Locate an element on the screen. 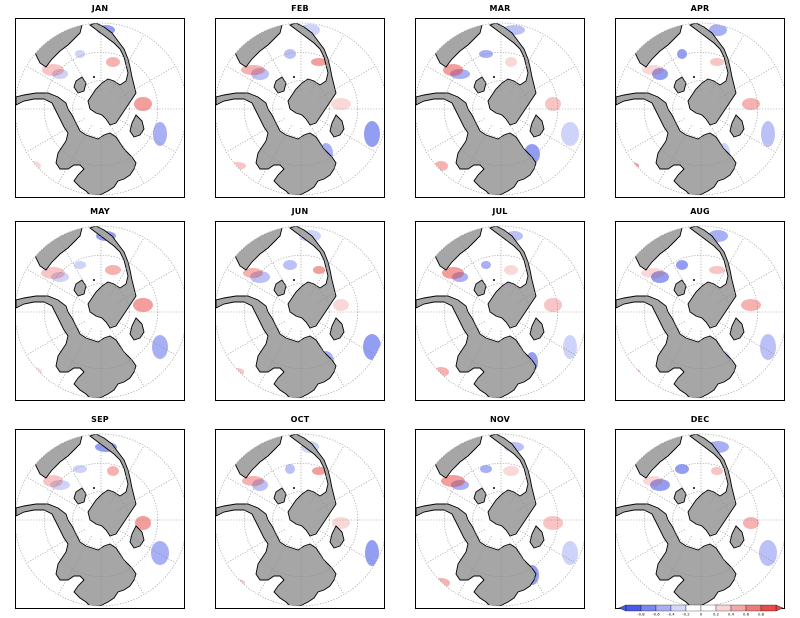 This screenshot has width=800, height=618. panel-jun: JUN is located at coordinates (300, 304).